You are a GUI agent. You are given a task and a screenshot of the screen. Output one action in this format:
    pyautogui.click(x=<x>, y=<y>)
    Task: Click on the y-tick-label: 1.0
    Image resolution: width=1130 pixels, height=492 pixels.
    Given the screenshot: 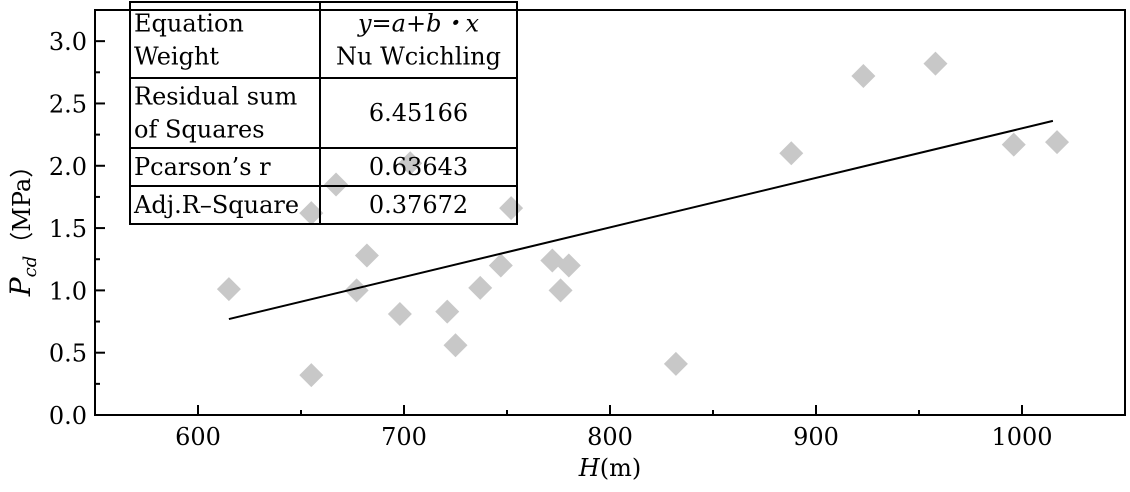 What is the action you would take?
    pyautogui.click(x=68, y=291)
    